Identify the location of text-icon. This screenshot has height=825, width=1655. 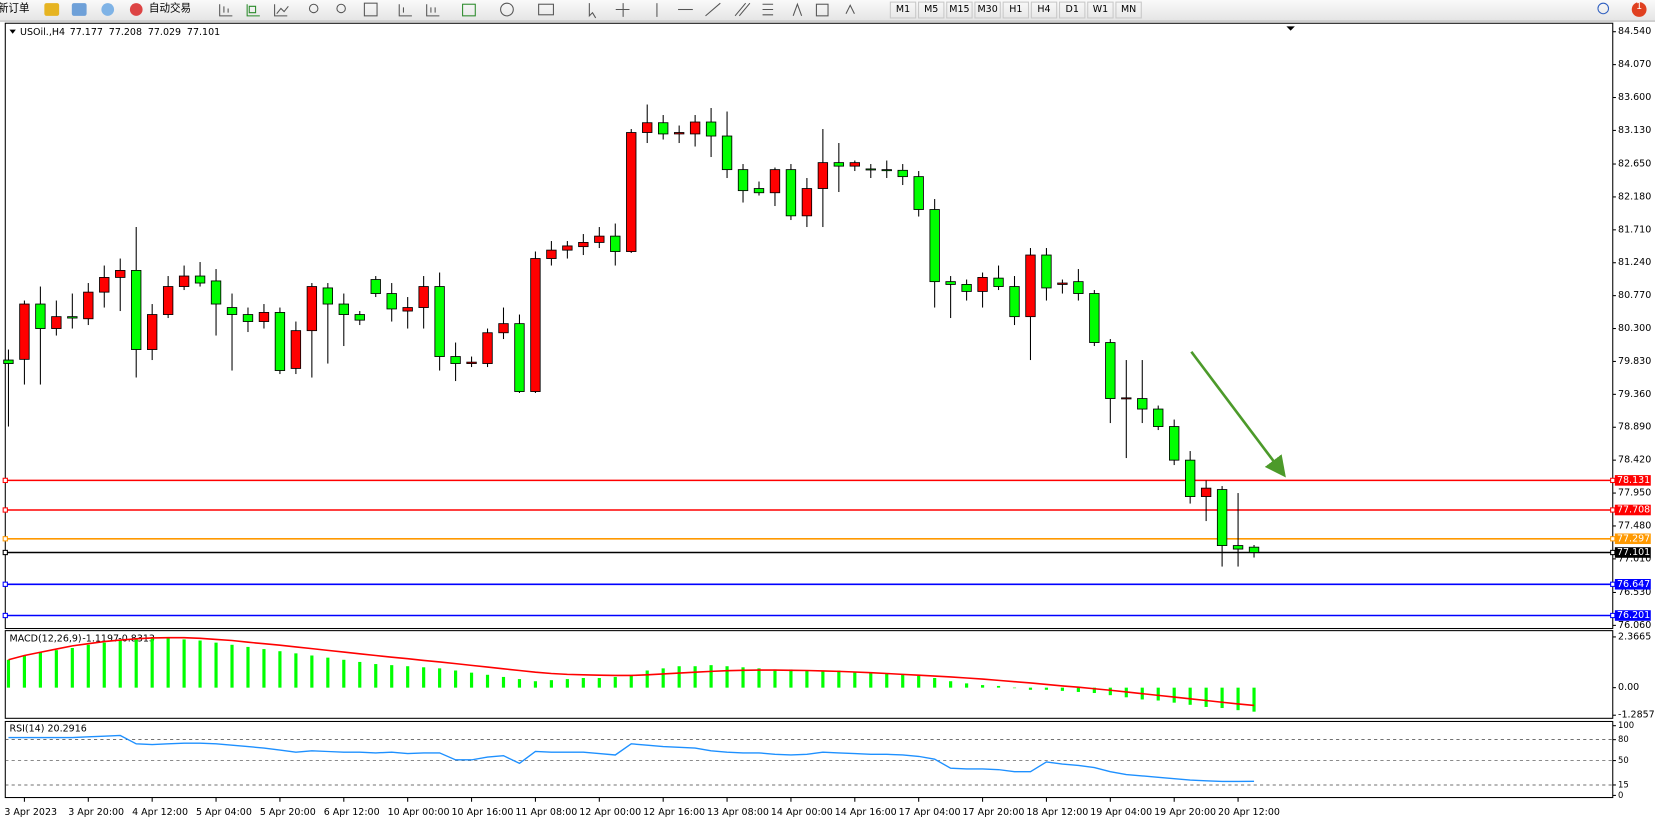
(797, 9).